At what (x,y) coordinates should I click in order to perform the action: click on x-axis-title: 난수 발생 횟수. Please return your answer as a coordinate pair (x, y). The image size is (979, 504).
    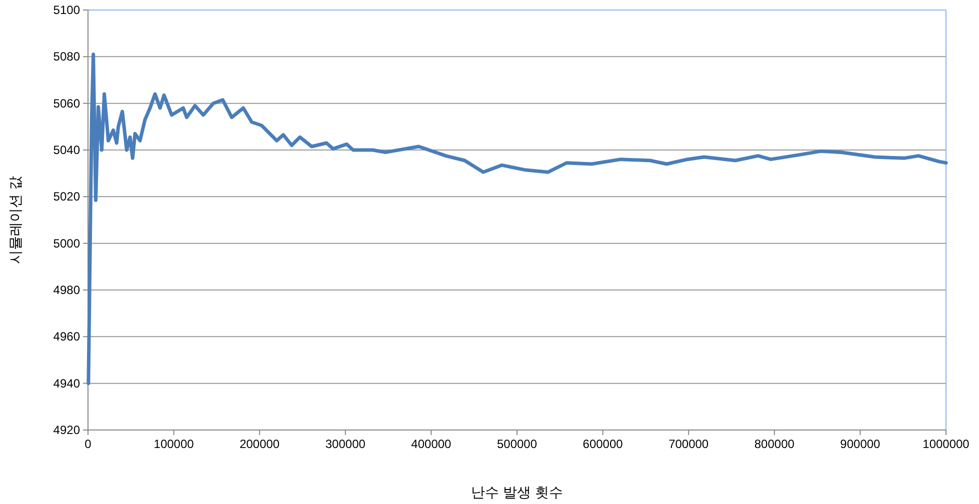
    Looking at the image, I should click on (517, 492).